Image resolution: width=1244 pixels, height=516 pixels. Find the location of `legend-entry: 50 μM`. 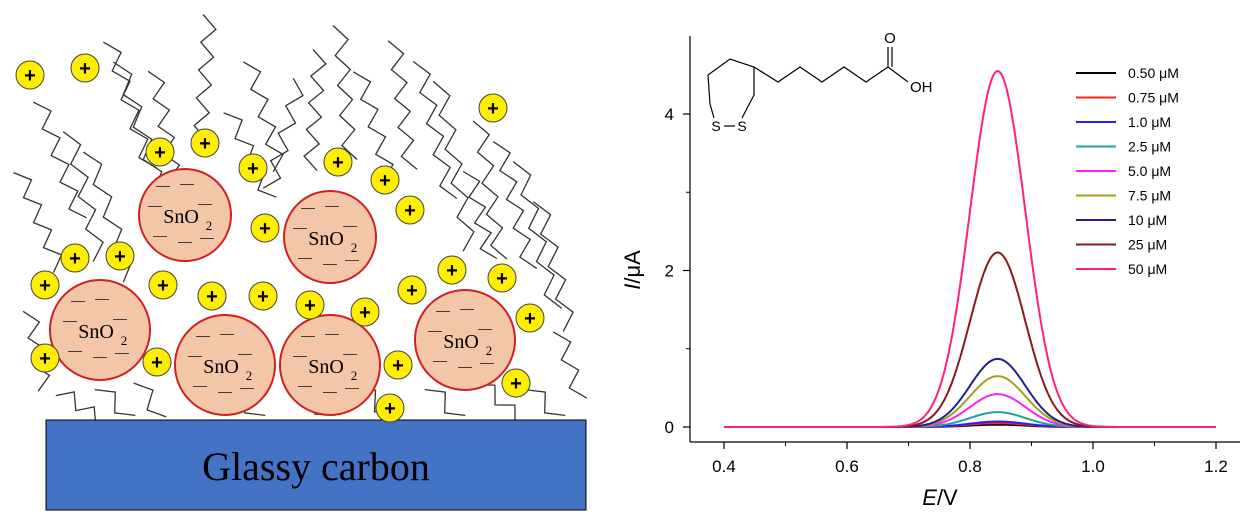

legend-entry: 50 μM is located at coordinates (1121, 269).